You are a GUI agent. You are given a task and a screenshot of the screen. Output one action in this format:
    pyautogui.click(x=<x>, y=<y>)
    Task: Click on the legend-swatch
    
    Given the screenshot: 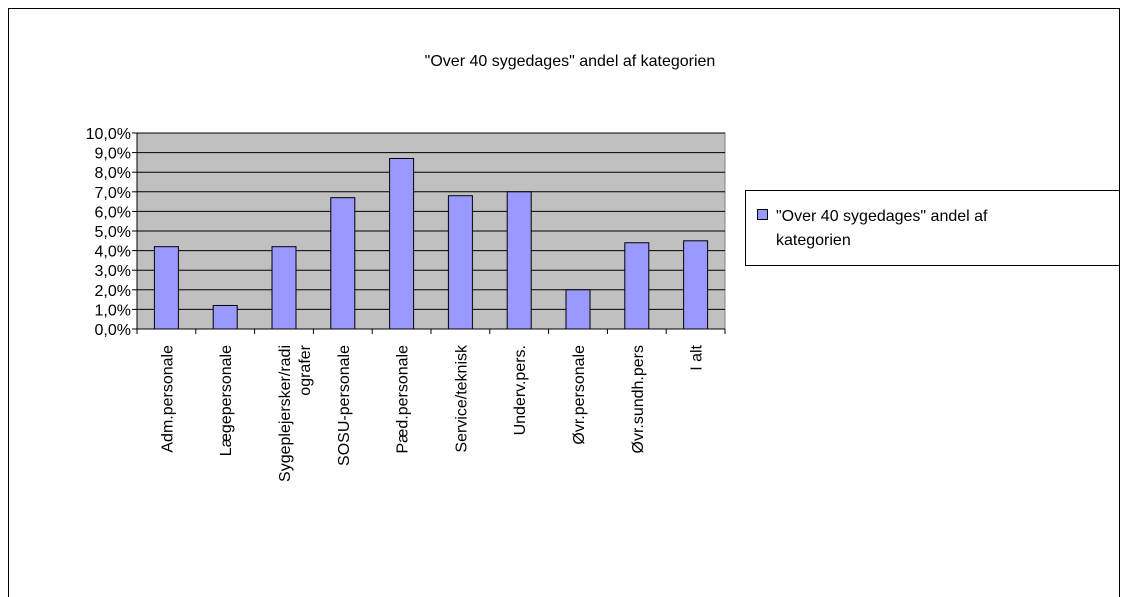 What is the action you would take?
    pyautogui.click(x=762, y=214)
    